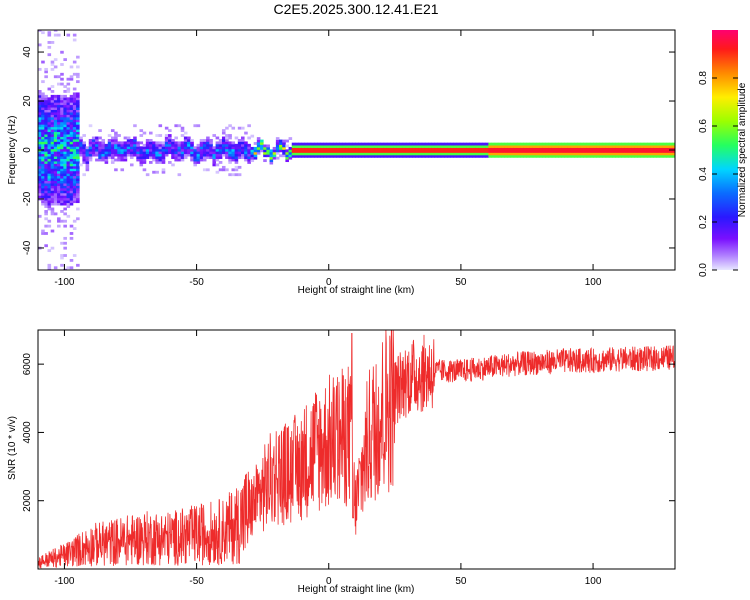 This screenshot has height=600, width=750. What do you see at coordinates (27, 247) in the screenshot?
I see `spectrogram-ytick-label: -40` at bounding box center [27, 247].